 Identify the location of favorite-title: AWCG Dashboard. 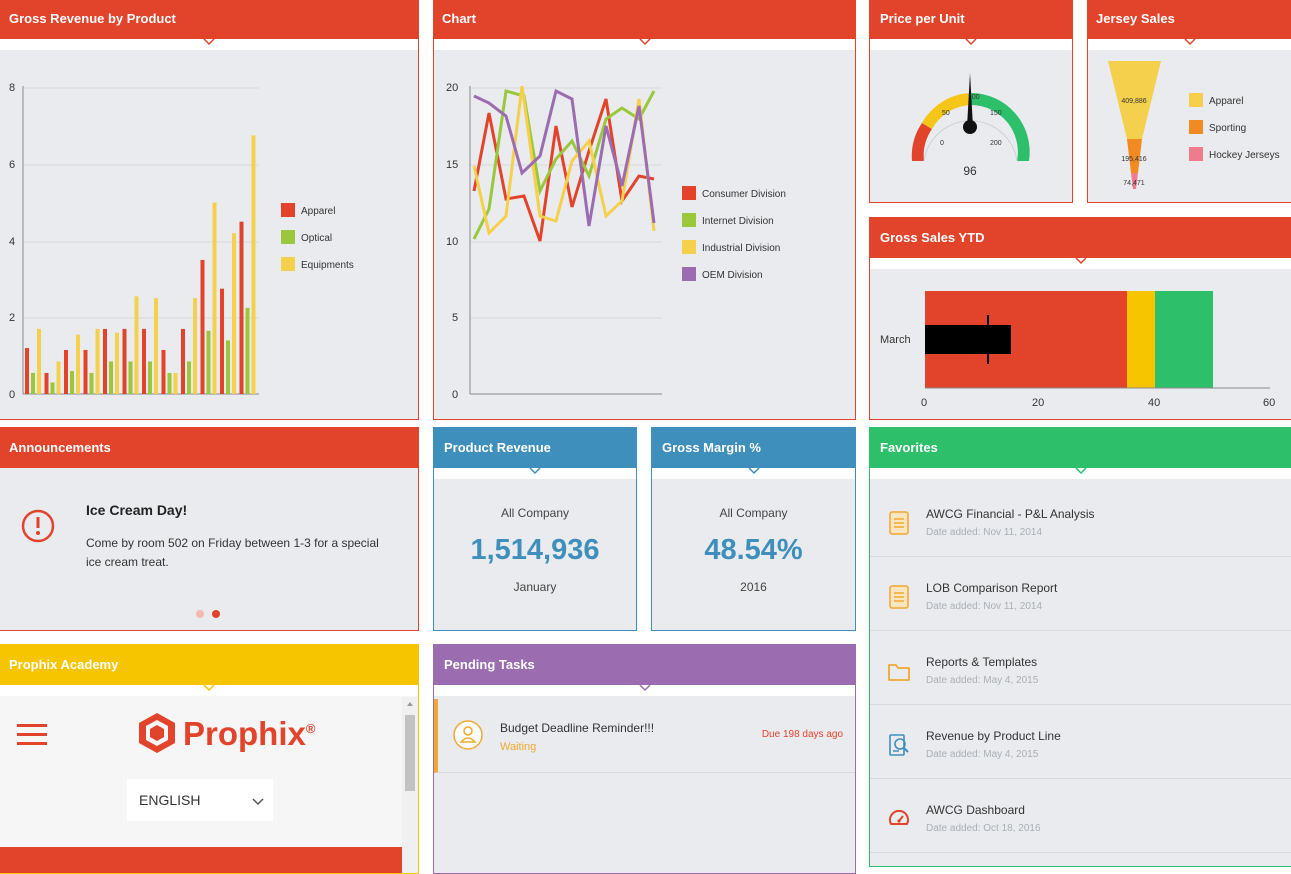
(975, 810).